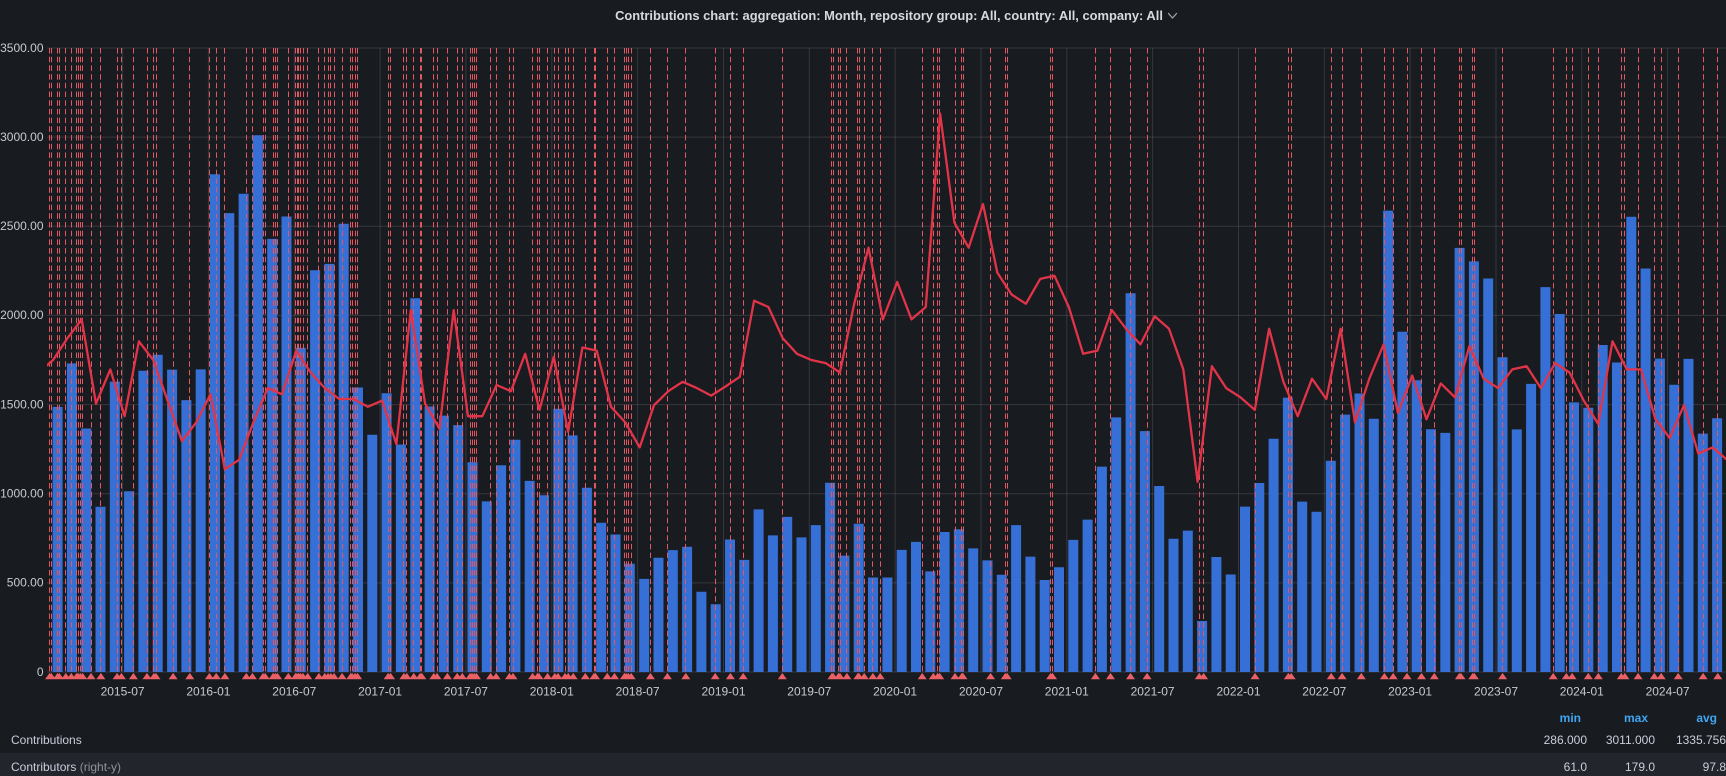  What do you see at coordinates (40, 672) in the screenshot?
I see `svg-text: 0` at bounding box center [40, 672].